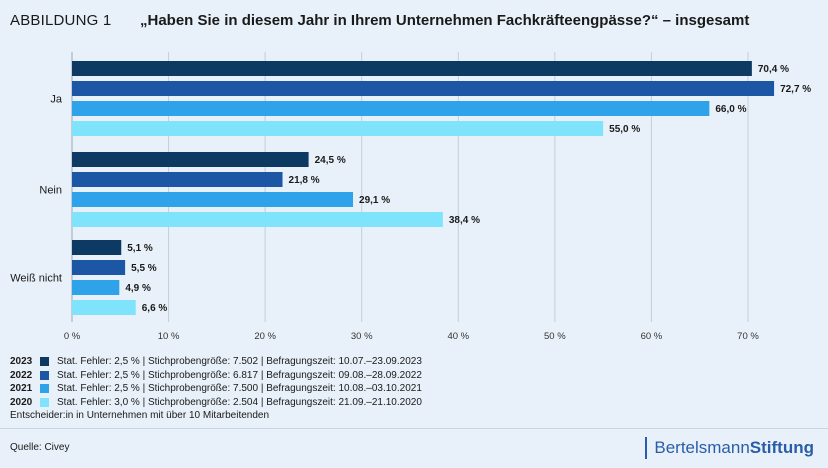 This screenshot has height=468, width=828. What do you see at coordinates (21, 402) in the screenshot?
I see `legend-year: 2020` at bounding box center [21, 402].